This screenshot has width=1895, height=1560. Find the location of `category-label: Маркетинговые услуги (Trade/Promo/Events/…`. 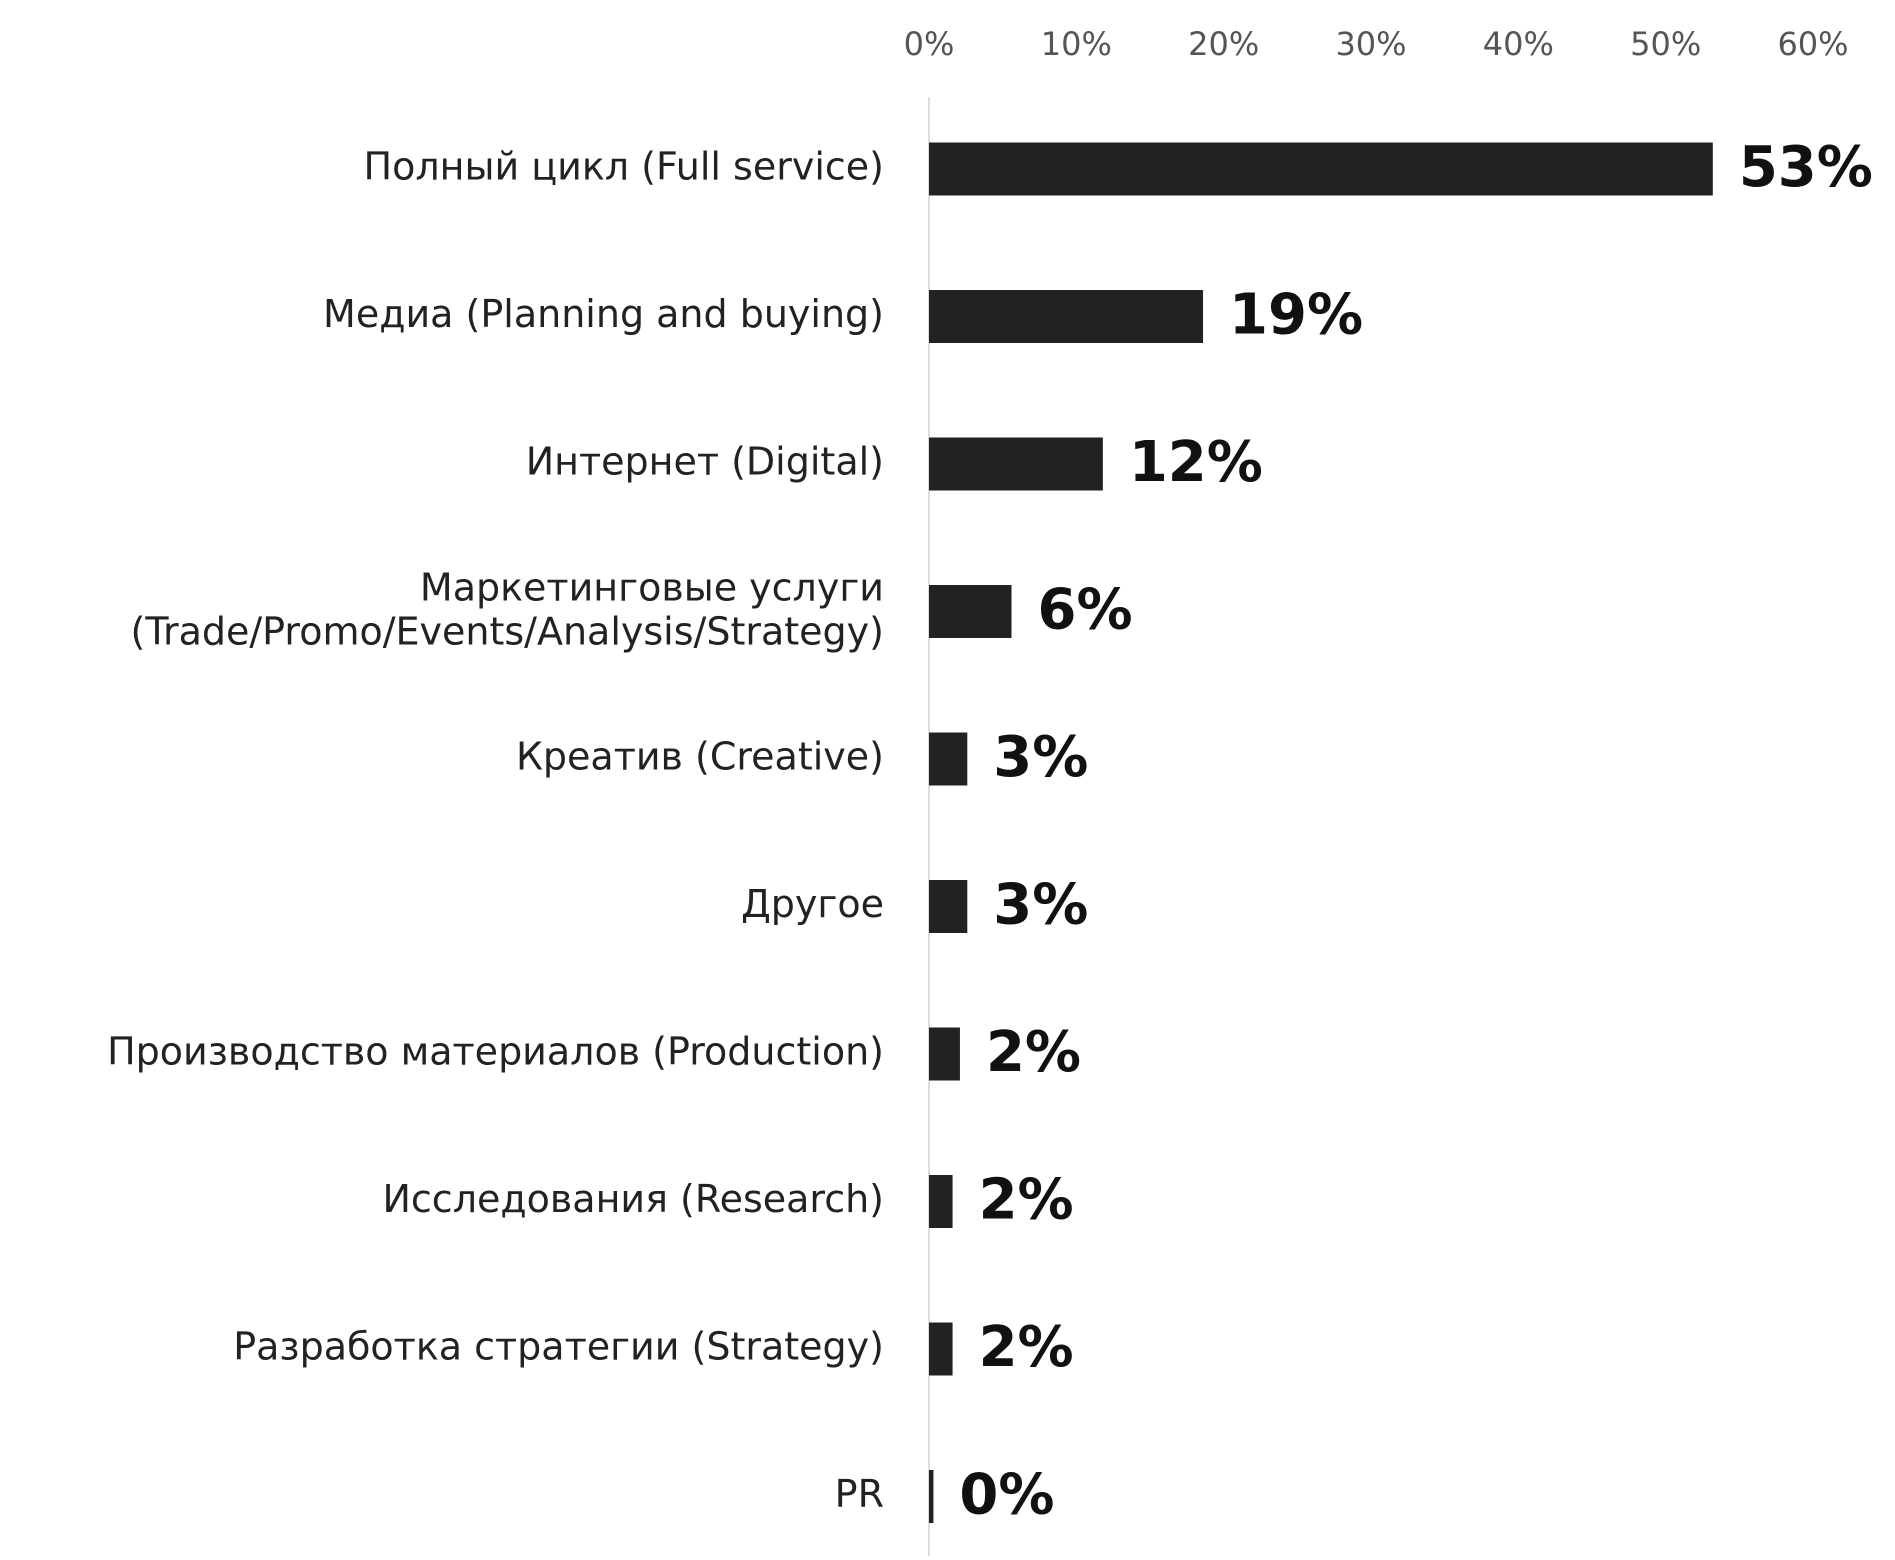

category-label: Маркетинговые услуги (Trade/Promo/Events/… is located at coordinates (508, 609).